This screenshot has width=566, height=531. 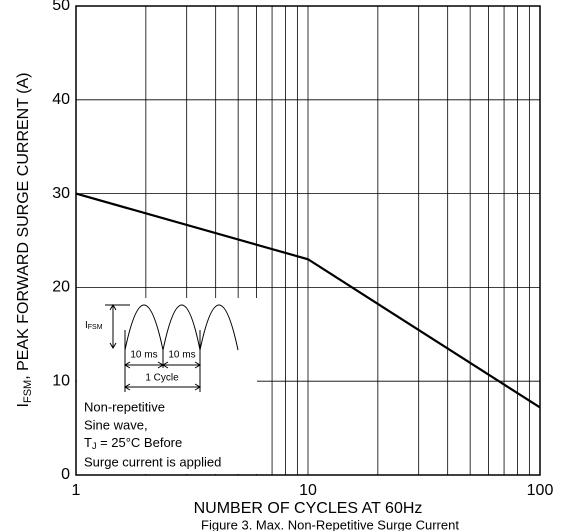 I want to click on y-axis-label: IFSM, PEAK FORWARD SURGE CURRENT (A), so click(x=24, y=240).